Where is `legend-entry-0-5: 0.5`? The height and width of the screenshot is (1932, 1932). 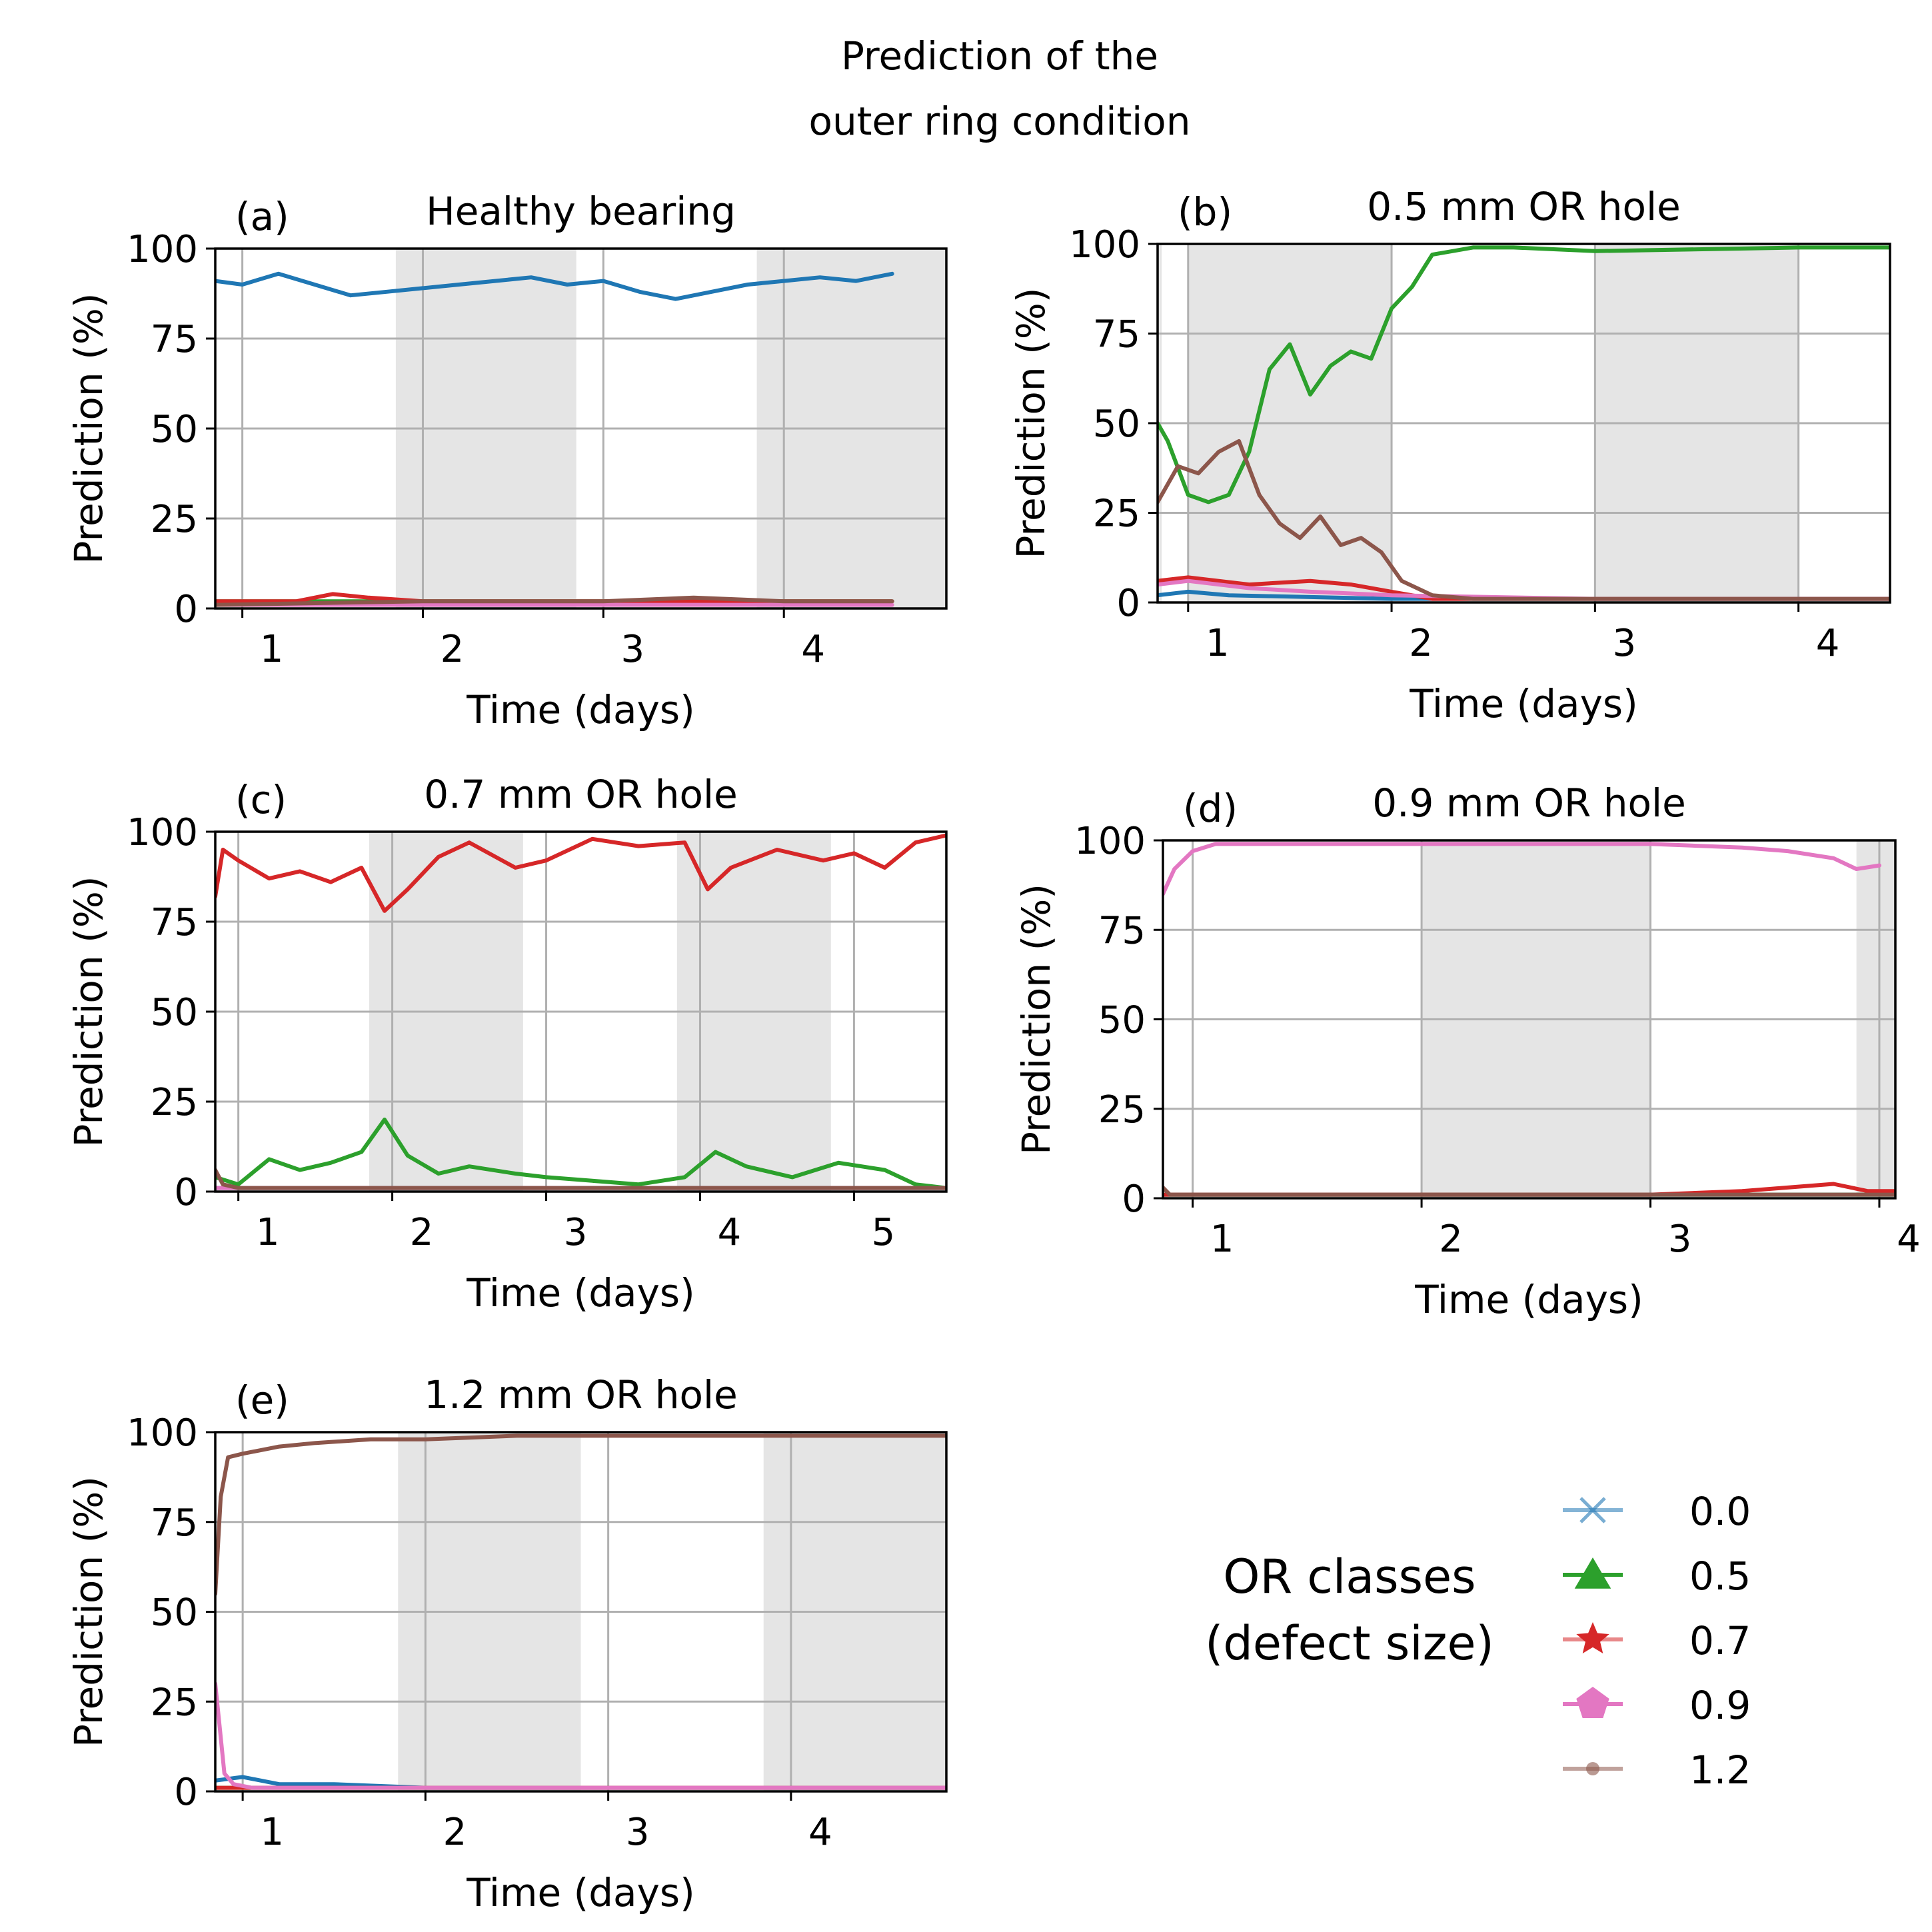
legend-entry-0-5: 0.5 is located at coordinates (1657, 1576).